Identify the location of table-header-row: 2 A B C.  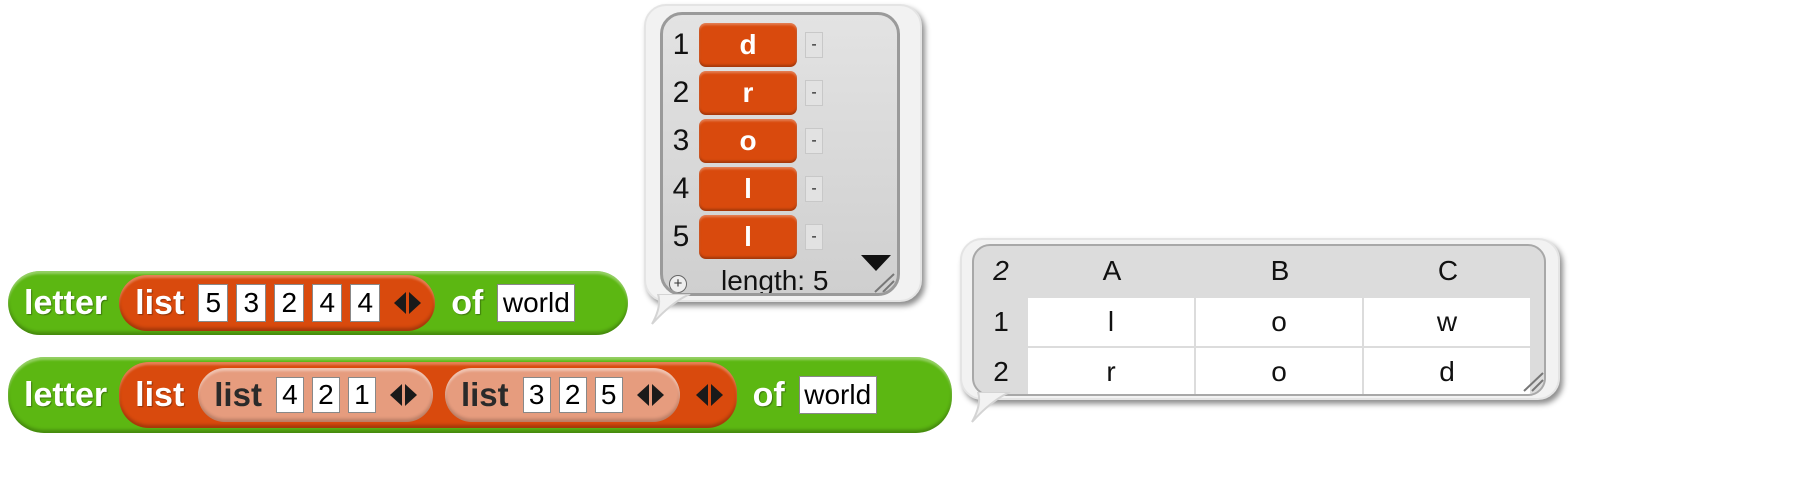
(1253, 271).